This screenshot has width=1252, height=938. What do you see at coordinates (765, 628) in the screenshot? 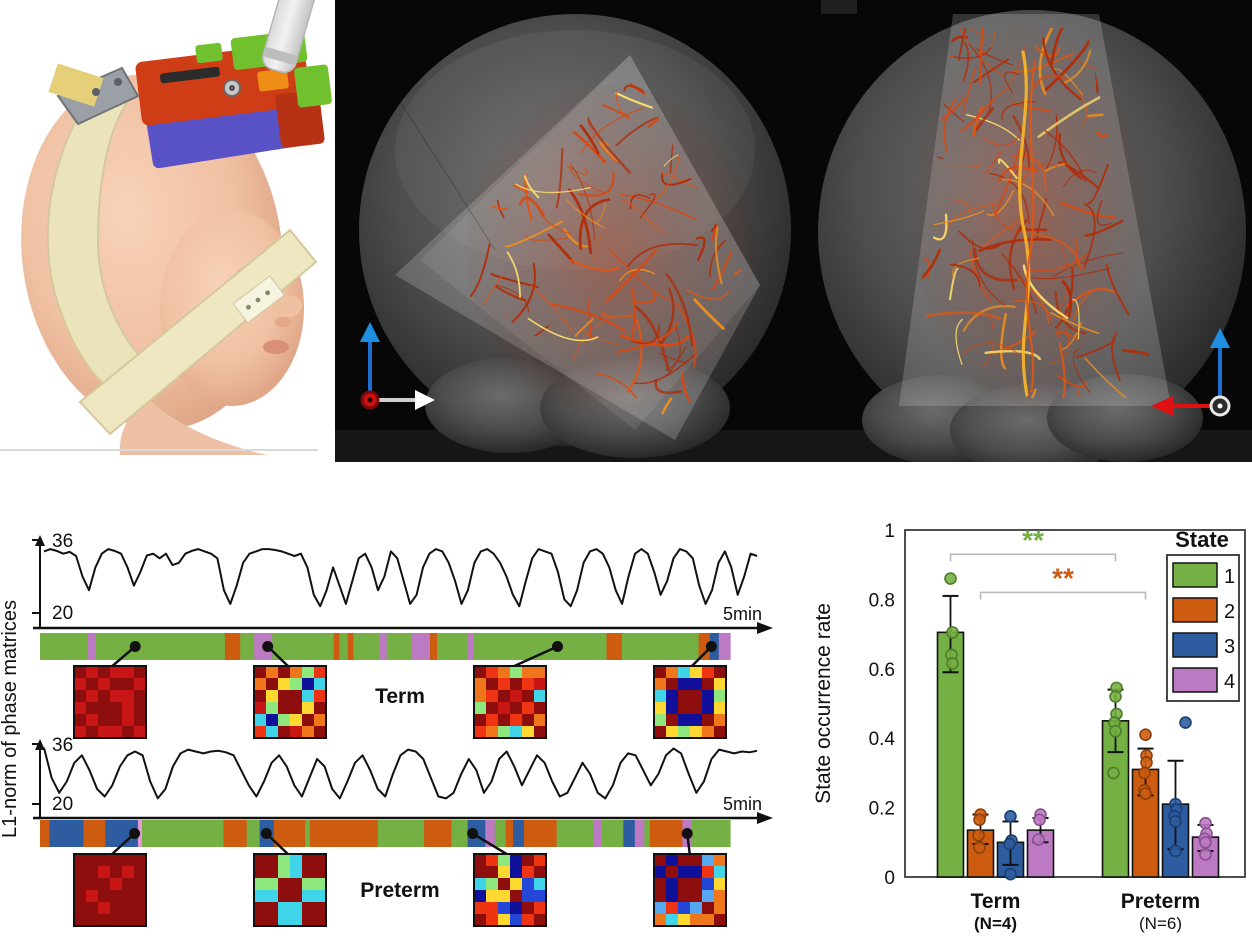
I see `x-axis-arrow-icon` at bounding box center [765, 628].